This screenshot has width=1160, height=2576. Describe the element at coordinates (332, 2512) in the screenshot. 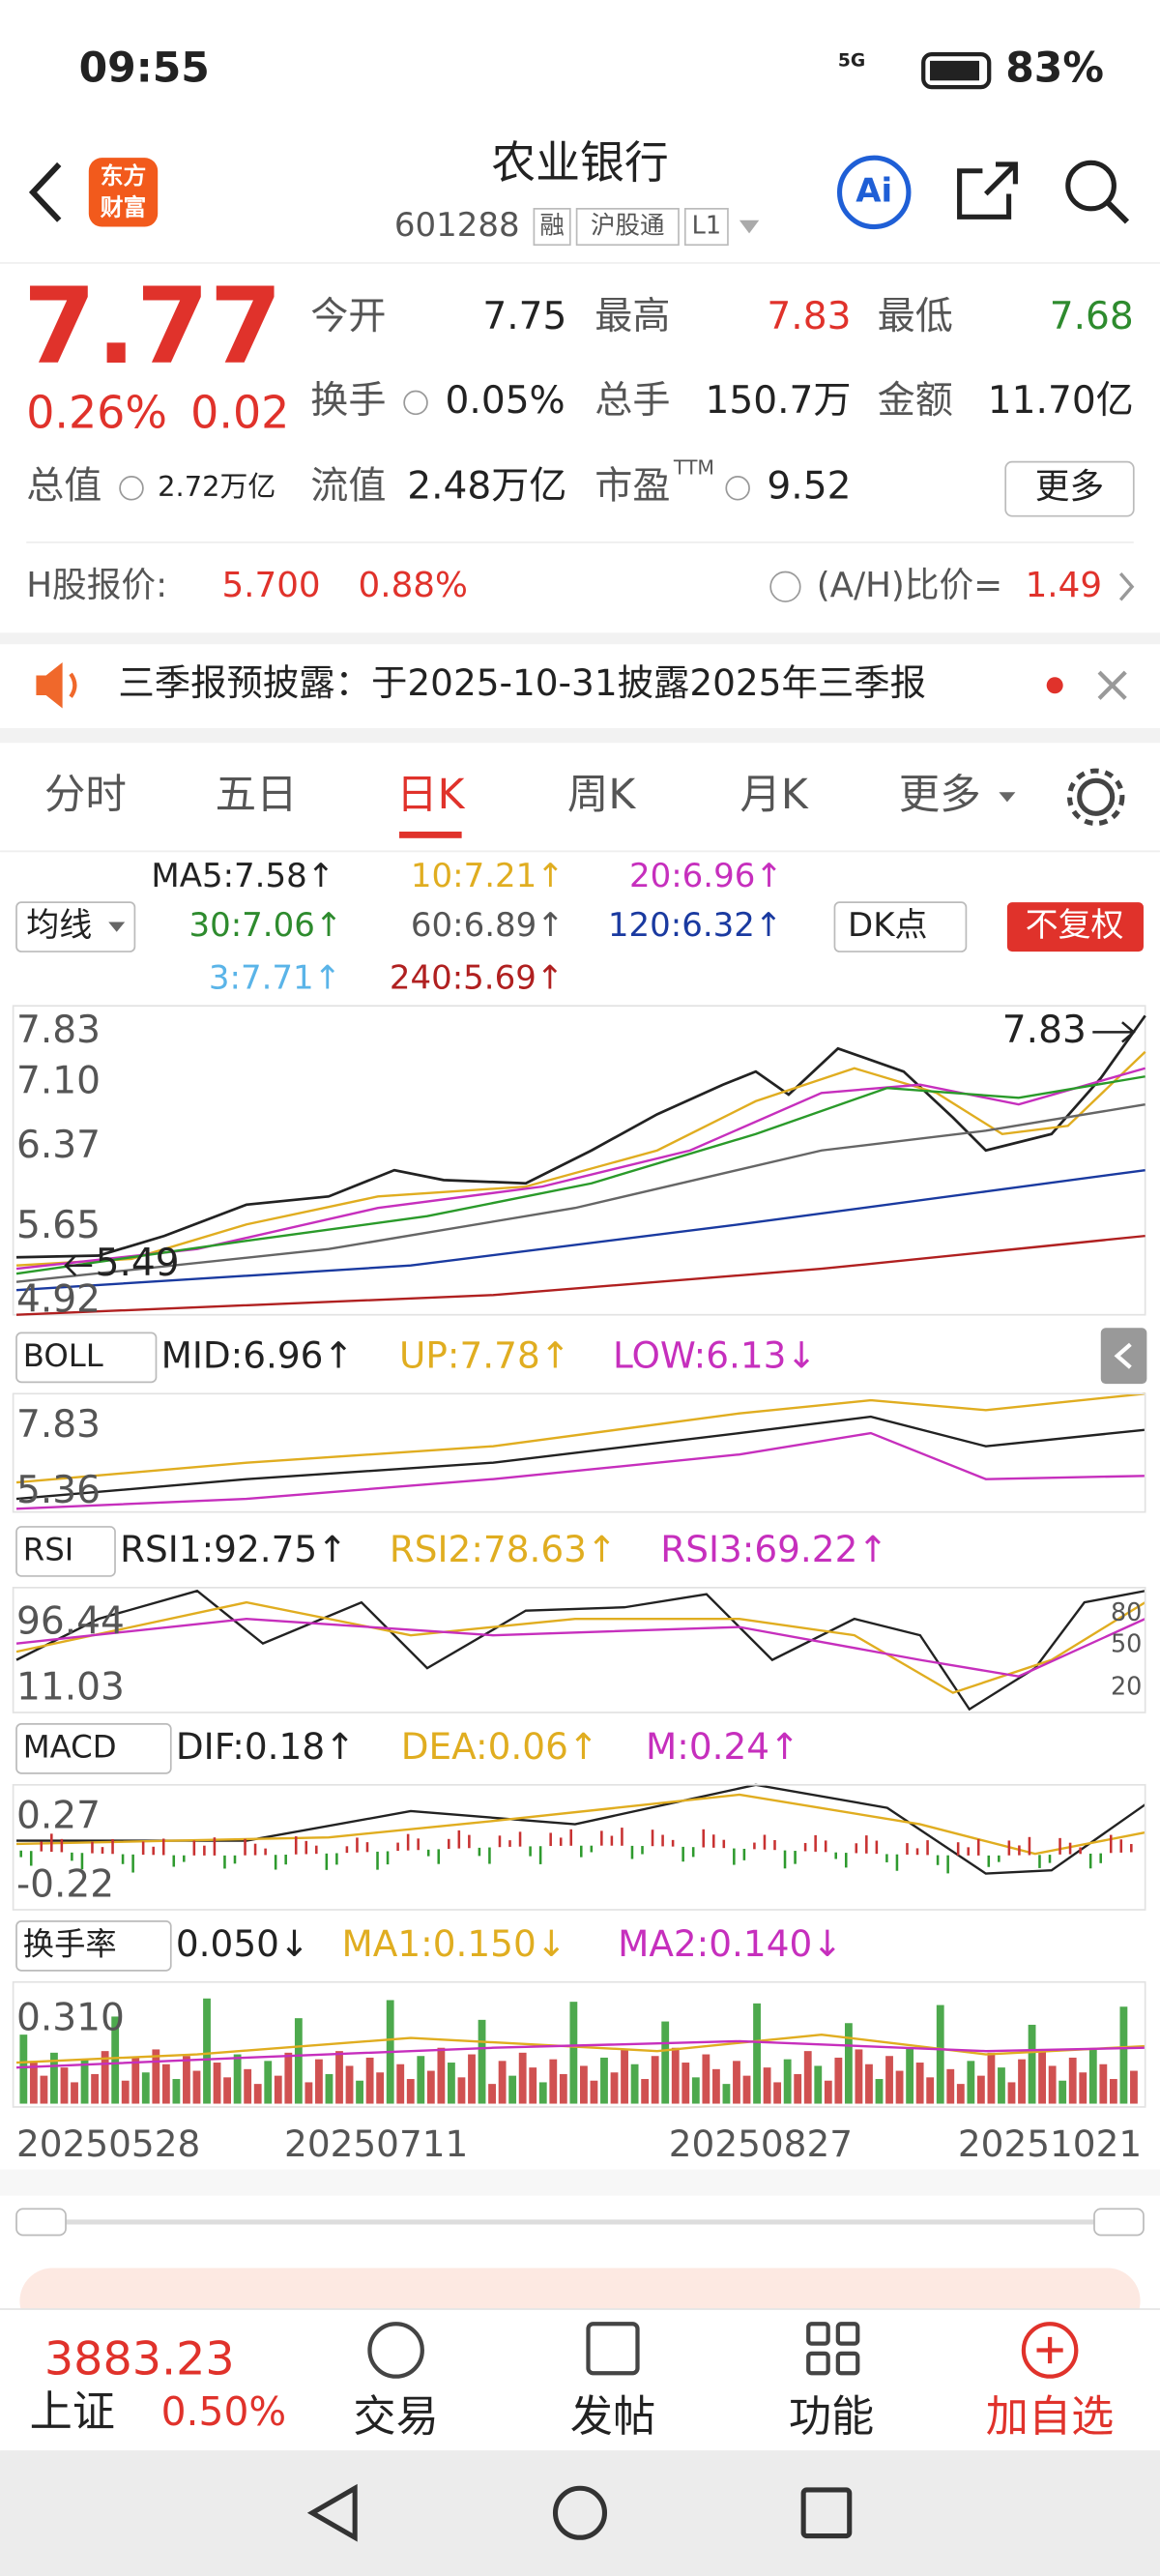

I see `sys-back` at that location.